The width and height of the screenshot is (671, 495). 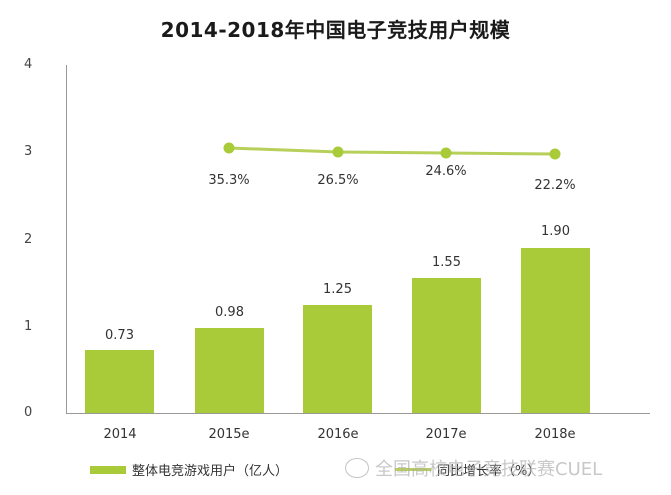 I want to click on x-tick-label: 2016e, so click(x=338, y=434).